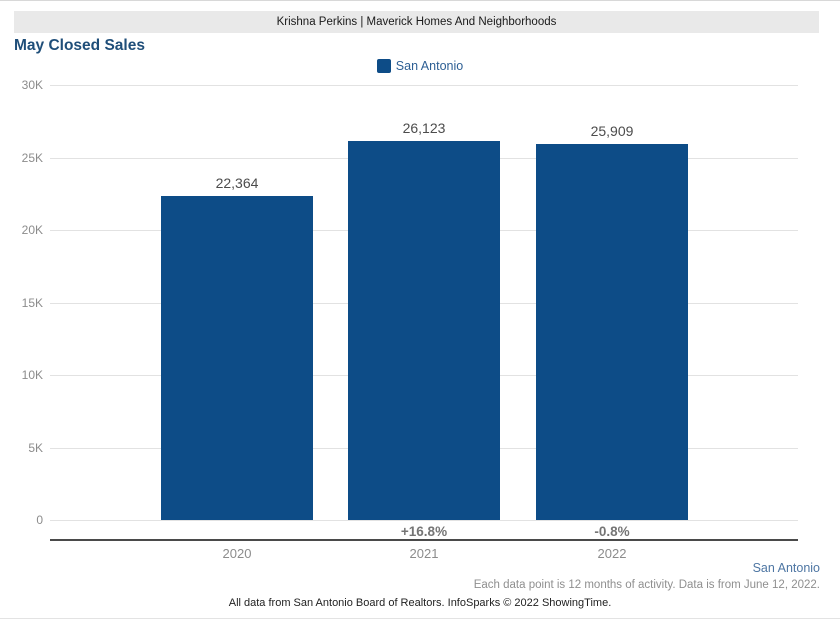  Describe the element at coordinates (32, 230) in the screenshot. I see `y-axis-tick-20K: 20K` at that location.